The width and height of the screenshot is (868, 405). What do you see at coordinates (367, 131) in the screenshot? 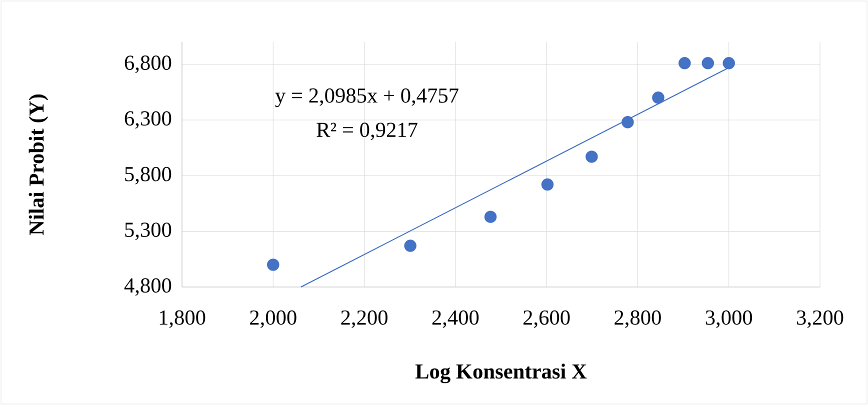
I see `annotation: R² = 0,9217` at bounding box center [367, 131].